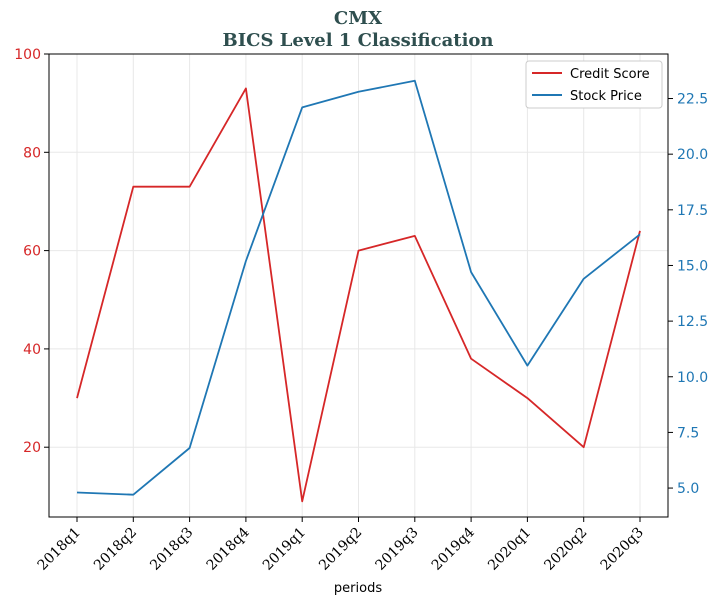  Describe the element at coordinates (688, 433) in the screenshot. I see `right-tick-label: 7.5` at that location.